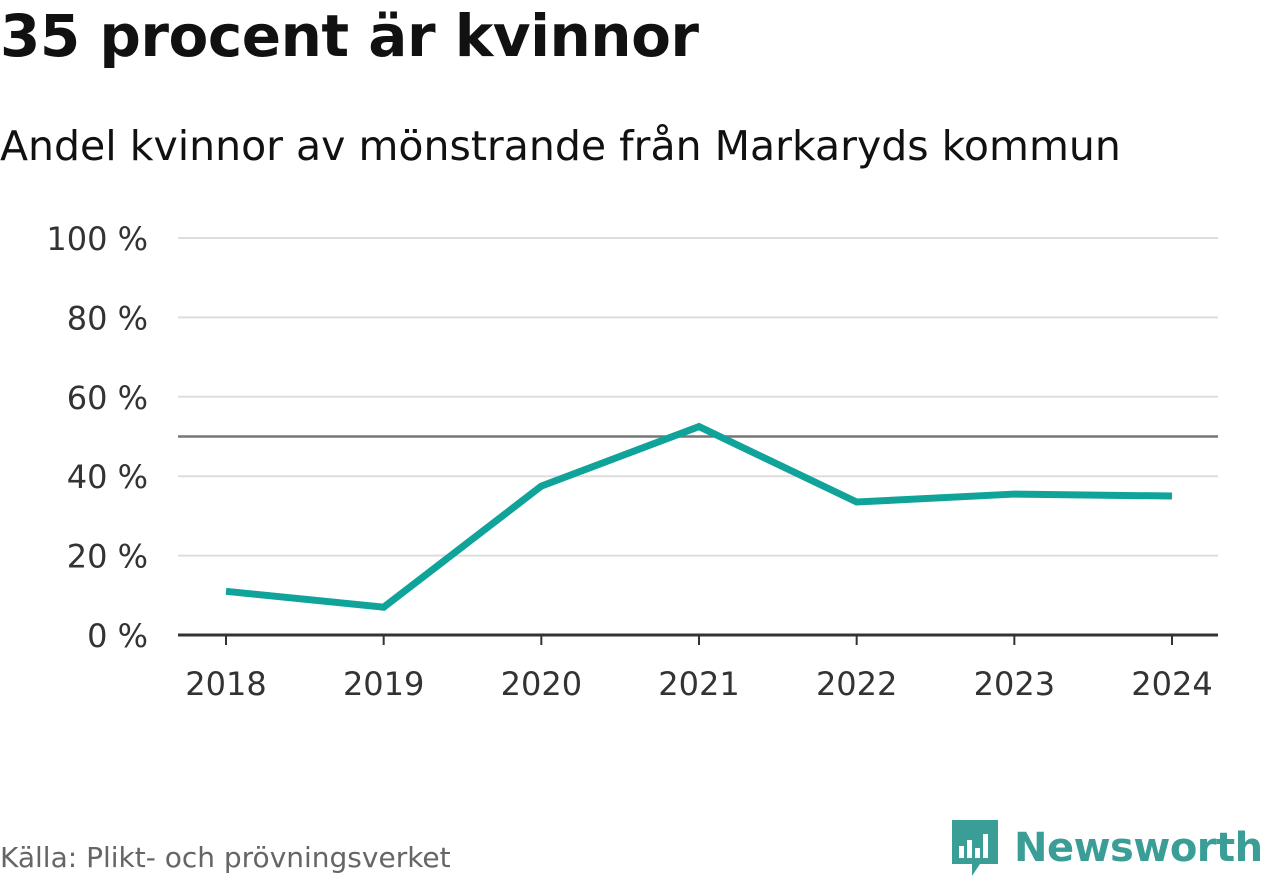  Describe the element at coordinates (698, 684) in the screenshot. I see `x-tick-label-2021: 2021` at that location.